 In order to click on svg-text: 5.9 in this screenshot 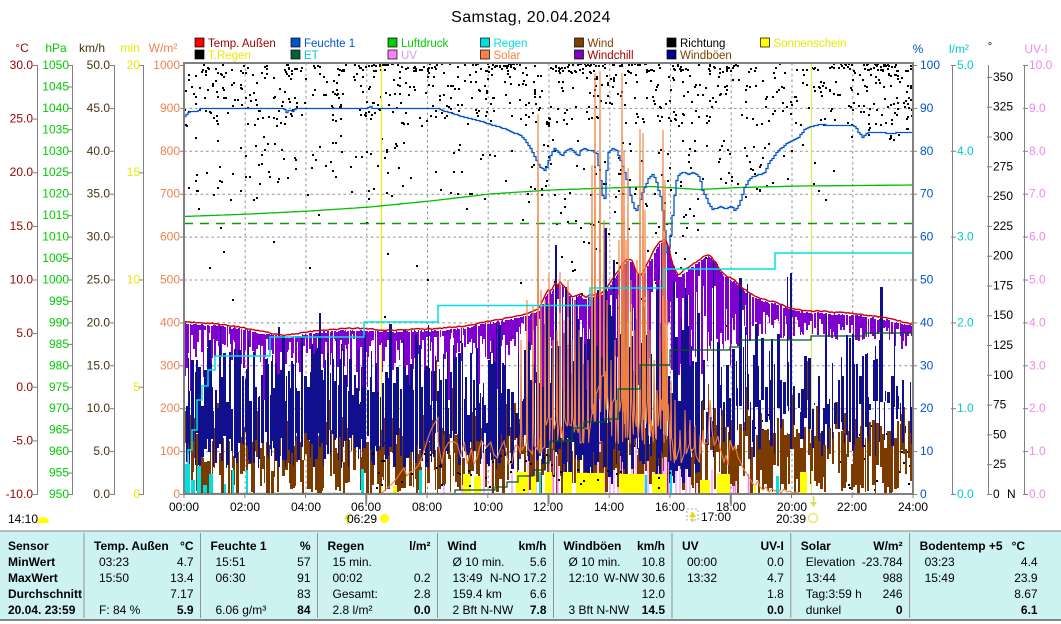, I will do `click(185, 610)`.